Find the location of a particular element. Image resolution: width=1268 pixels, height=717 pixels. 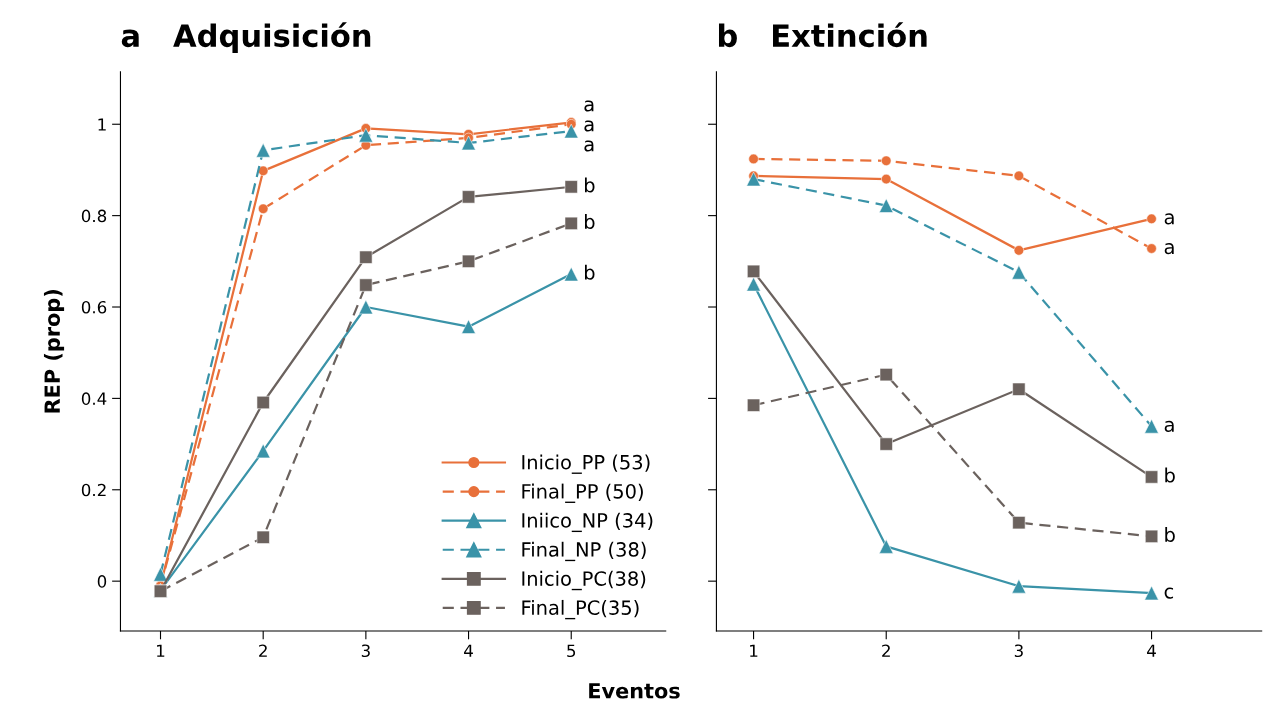

legend-label: Final_PP (50) is located at coordinates (582, 493).